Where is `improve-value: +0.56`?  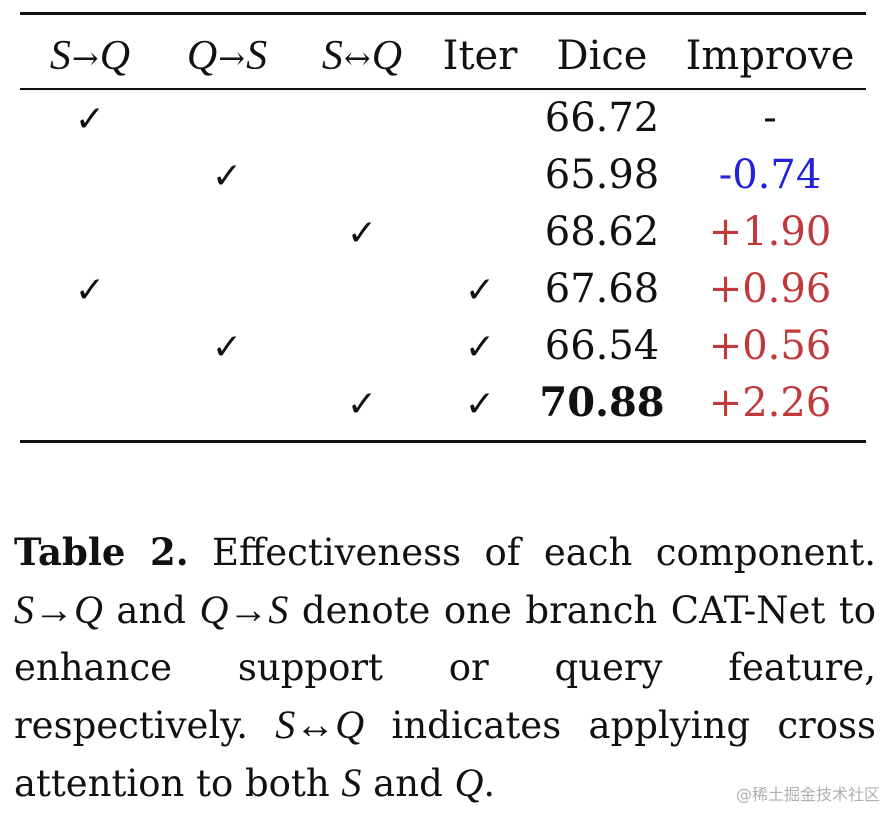
improve-value: +0.56 is located at coordinates (770, 346).